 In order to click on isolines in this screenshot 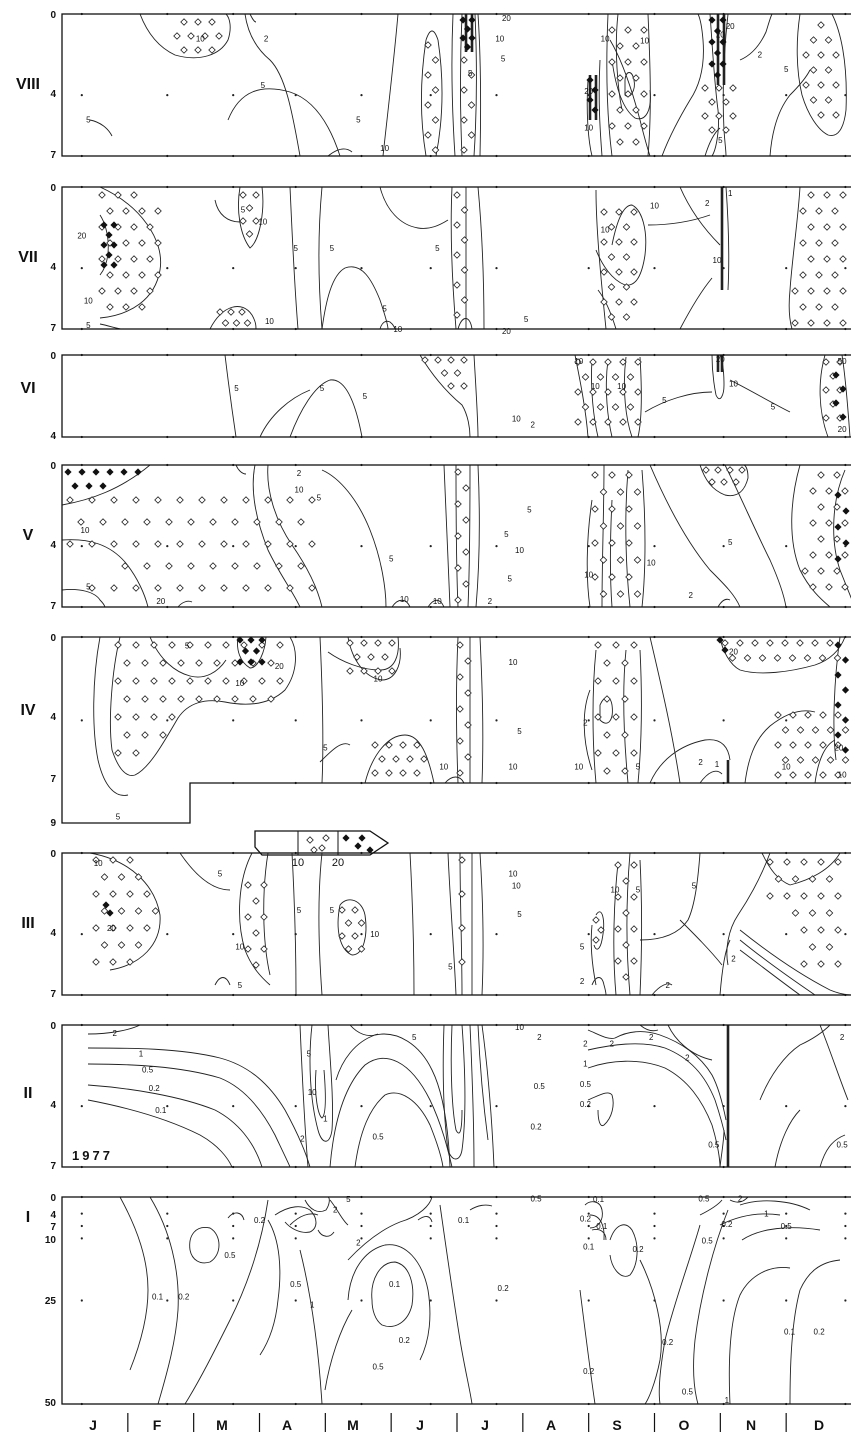, I will do `click(468, 85)`.